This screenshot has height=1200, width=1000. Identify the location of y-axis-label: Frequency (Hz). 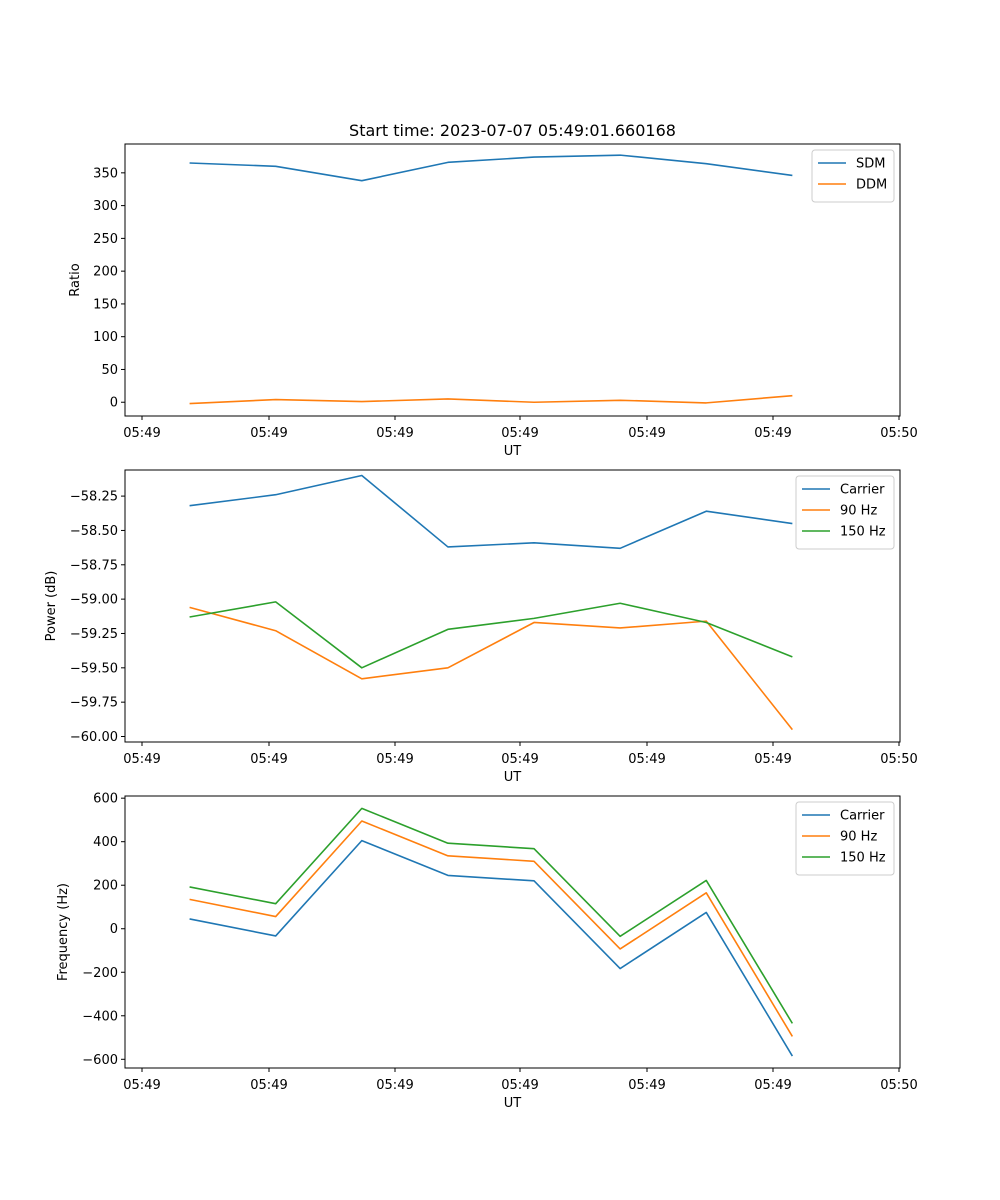
(63, 932).